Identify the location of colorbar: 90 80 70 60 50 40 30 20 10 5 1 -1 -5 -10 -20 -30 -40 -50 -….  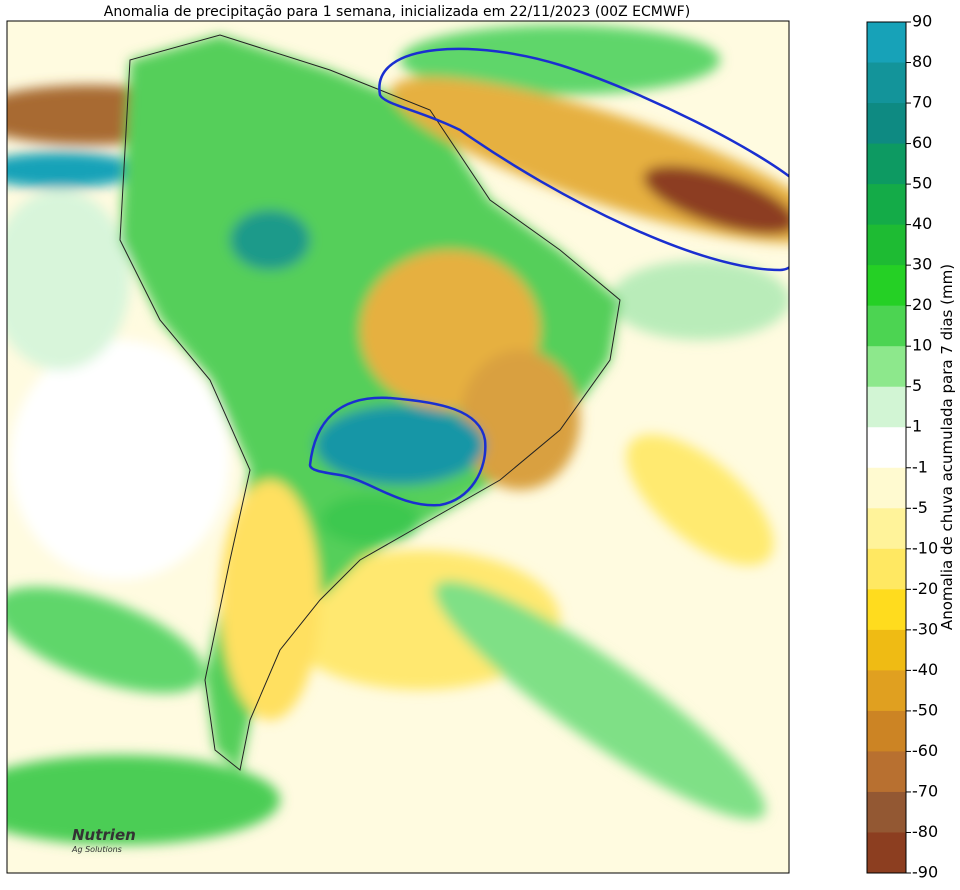
(902, 447).